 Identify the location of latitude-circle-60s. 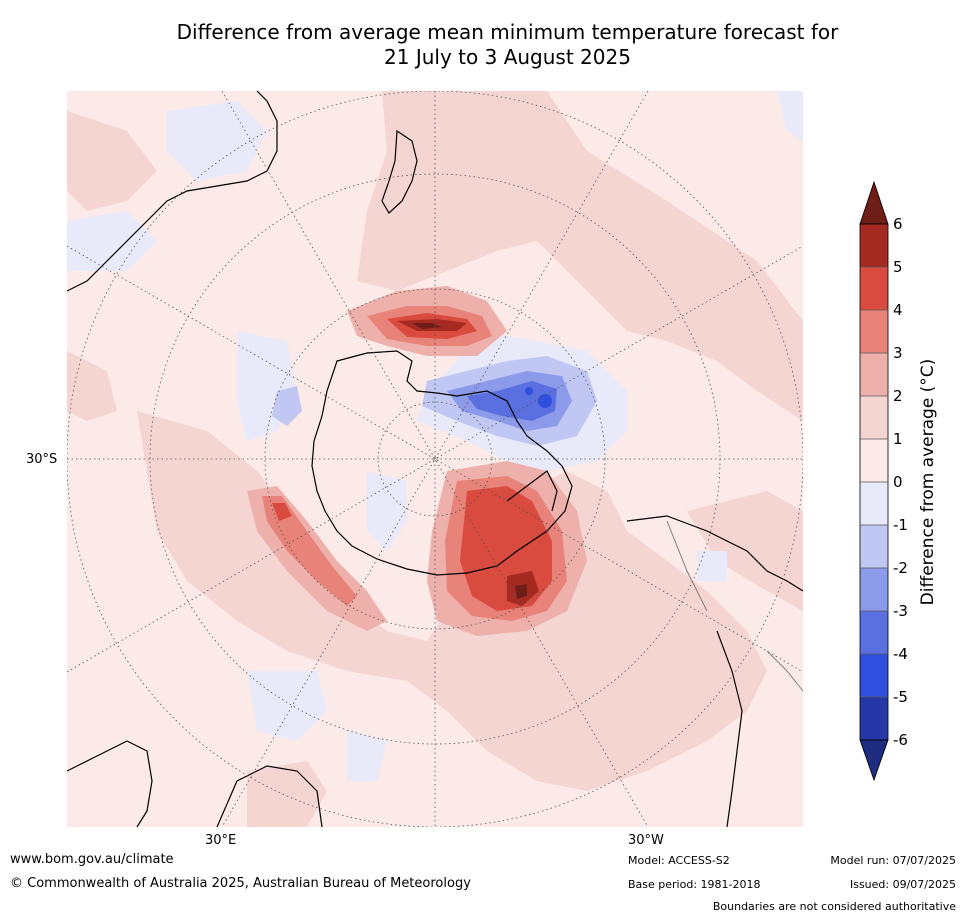
(435, 459).